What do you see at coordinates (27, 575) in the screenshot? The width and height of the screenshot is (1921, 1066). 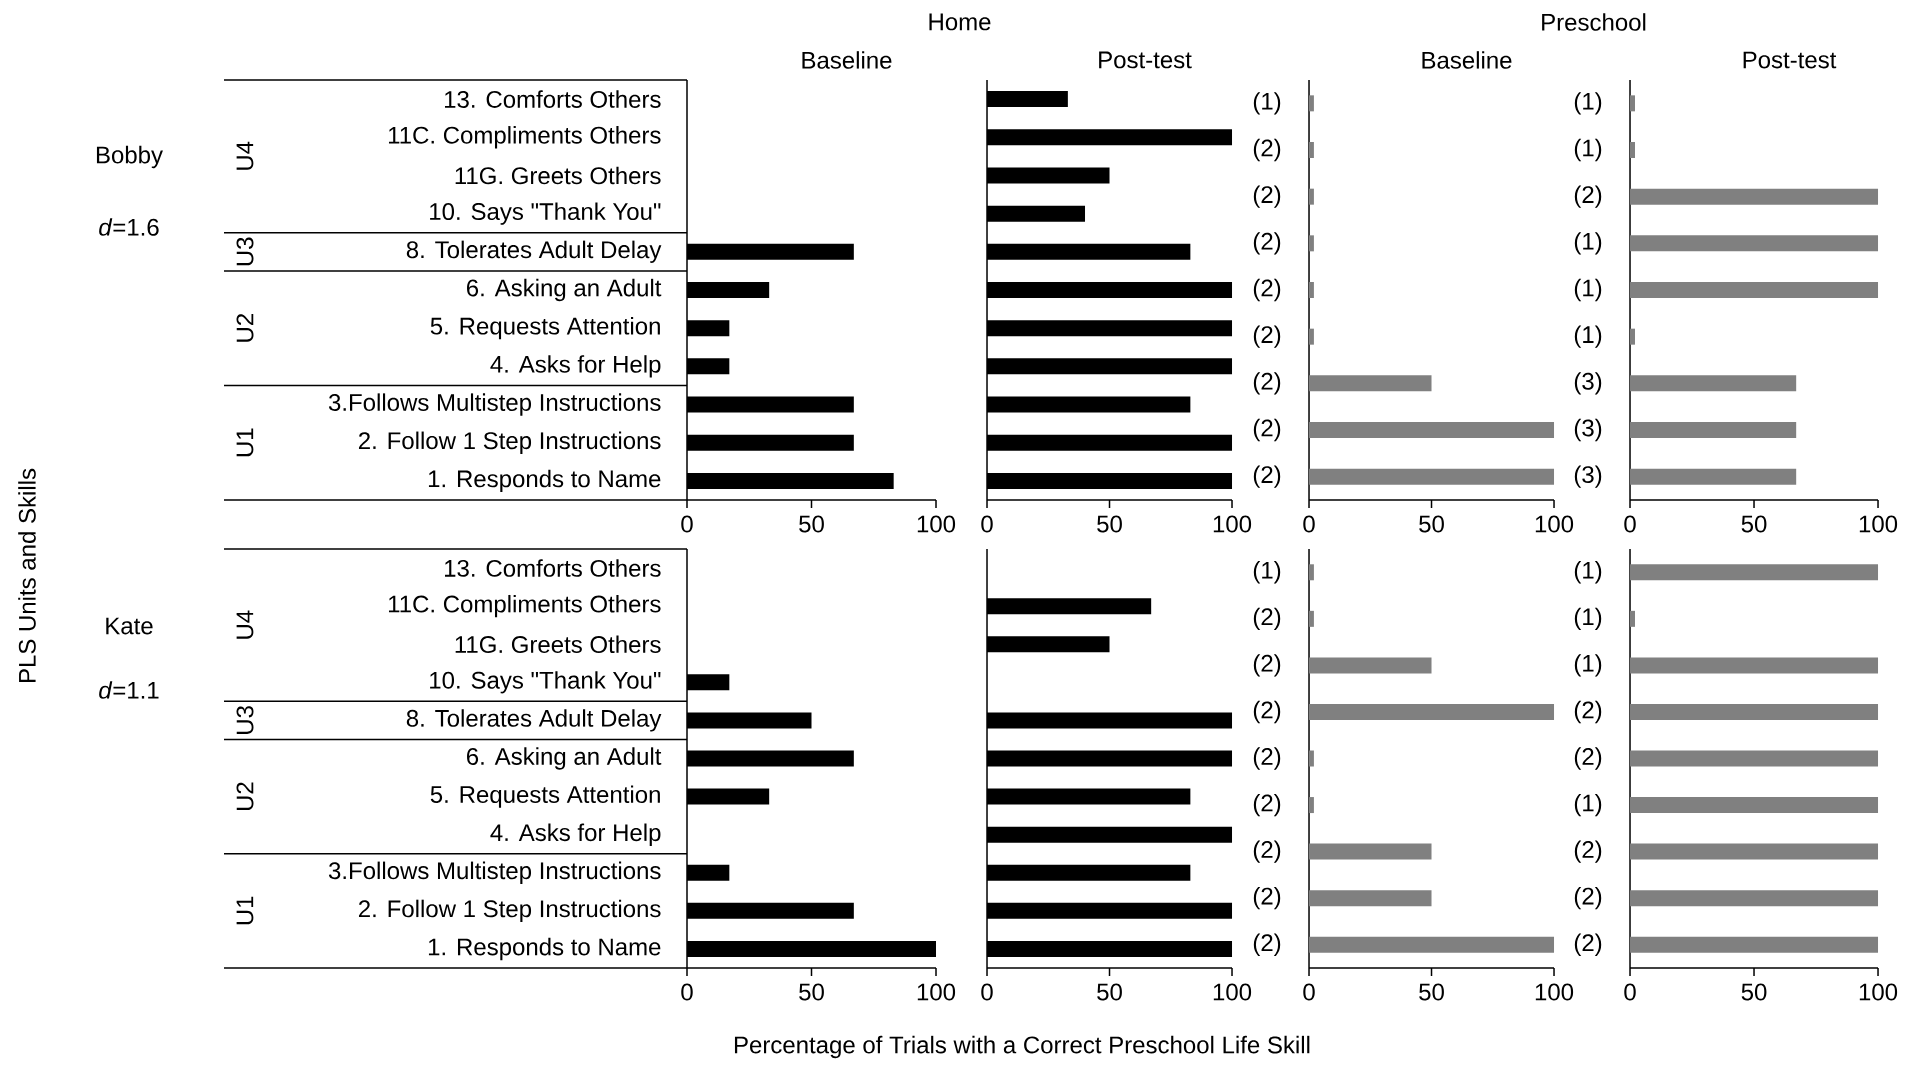 I see `y-axis-title: PLS Units and Skills` at bounding box center [27, 575].